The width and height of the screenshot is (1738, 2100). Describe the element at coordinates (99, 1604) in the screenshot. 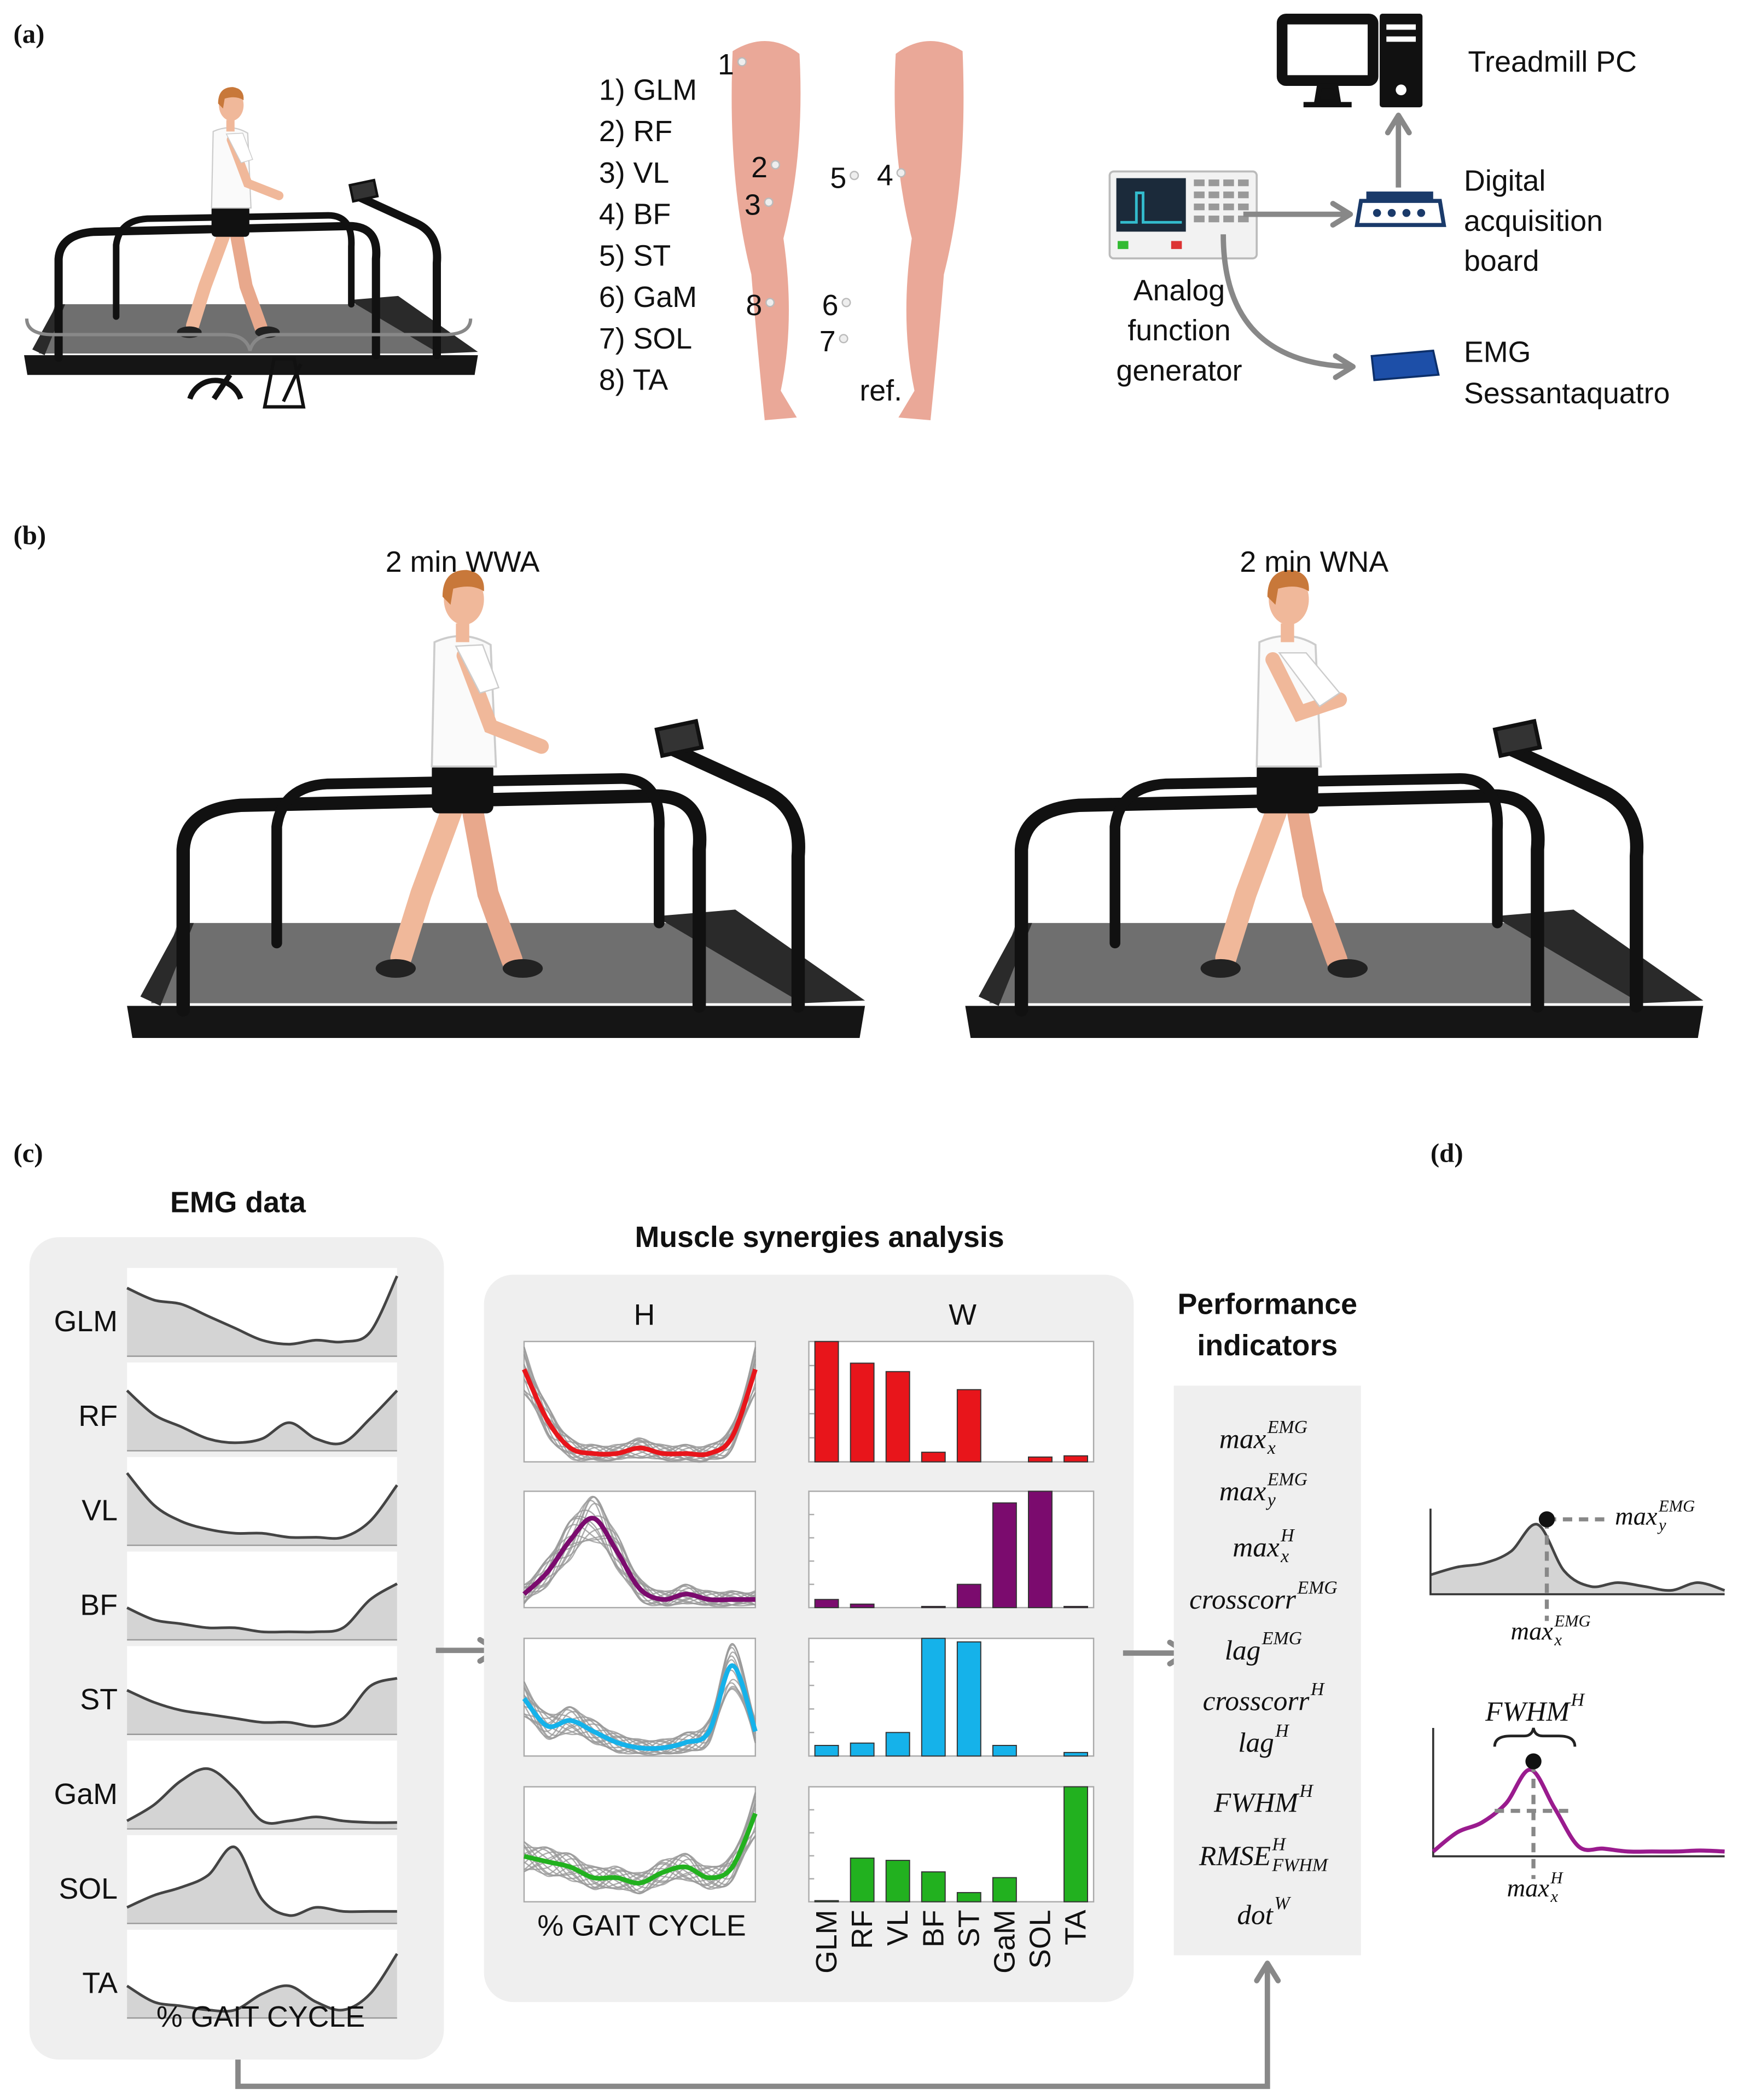

I see `label: BF` at that location.